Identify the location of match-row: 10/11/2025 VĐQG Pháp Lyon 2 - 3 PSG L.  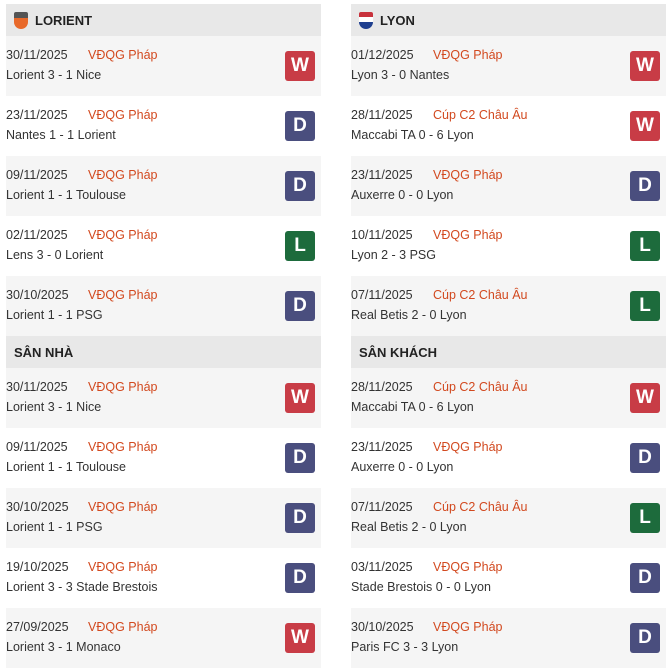
(508, 246).